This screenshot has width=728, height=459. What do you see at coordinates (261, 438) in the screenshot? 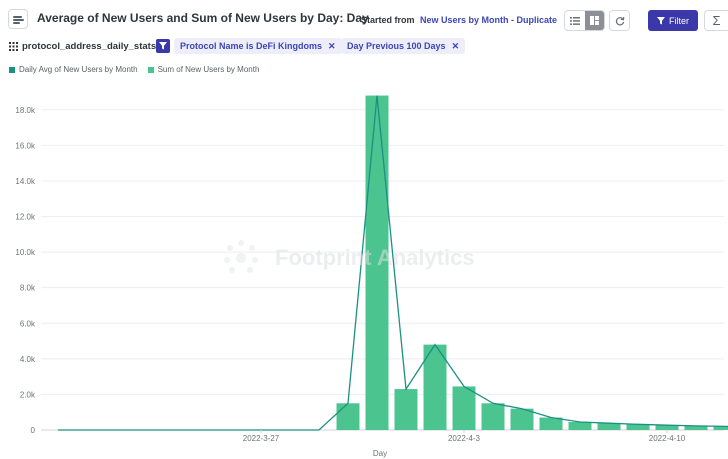
I see `x-tick-label: 2022-3-27` at bounding box center [261, 438].